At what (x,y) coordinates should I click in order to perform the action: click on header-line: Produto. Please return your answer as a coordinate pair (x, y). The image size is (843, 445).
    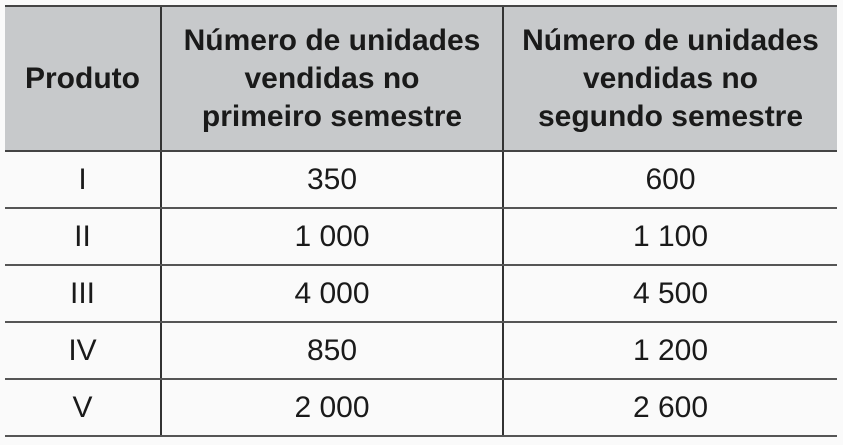
    Looking at the image, I should click on (82, 78).